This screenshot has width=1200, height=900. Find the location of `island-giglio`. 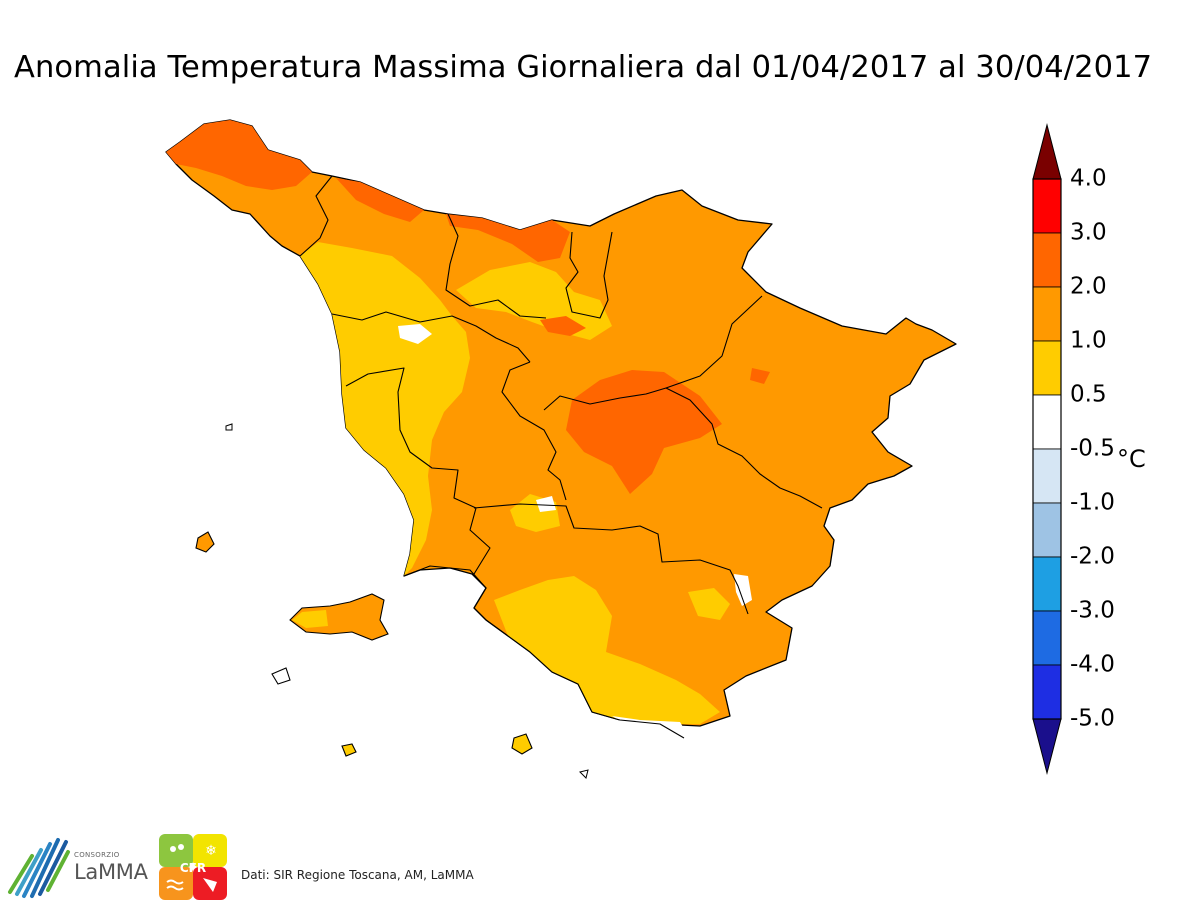

island-giglio is located at coordinates (522, 744).